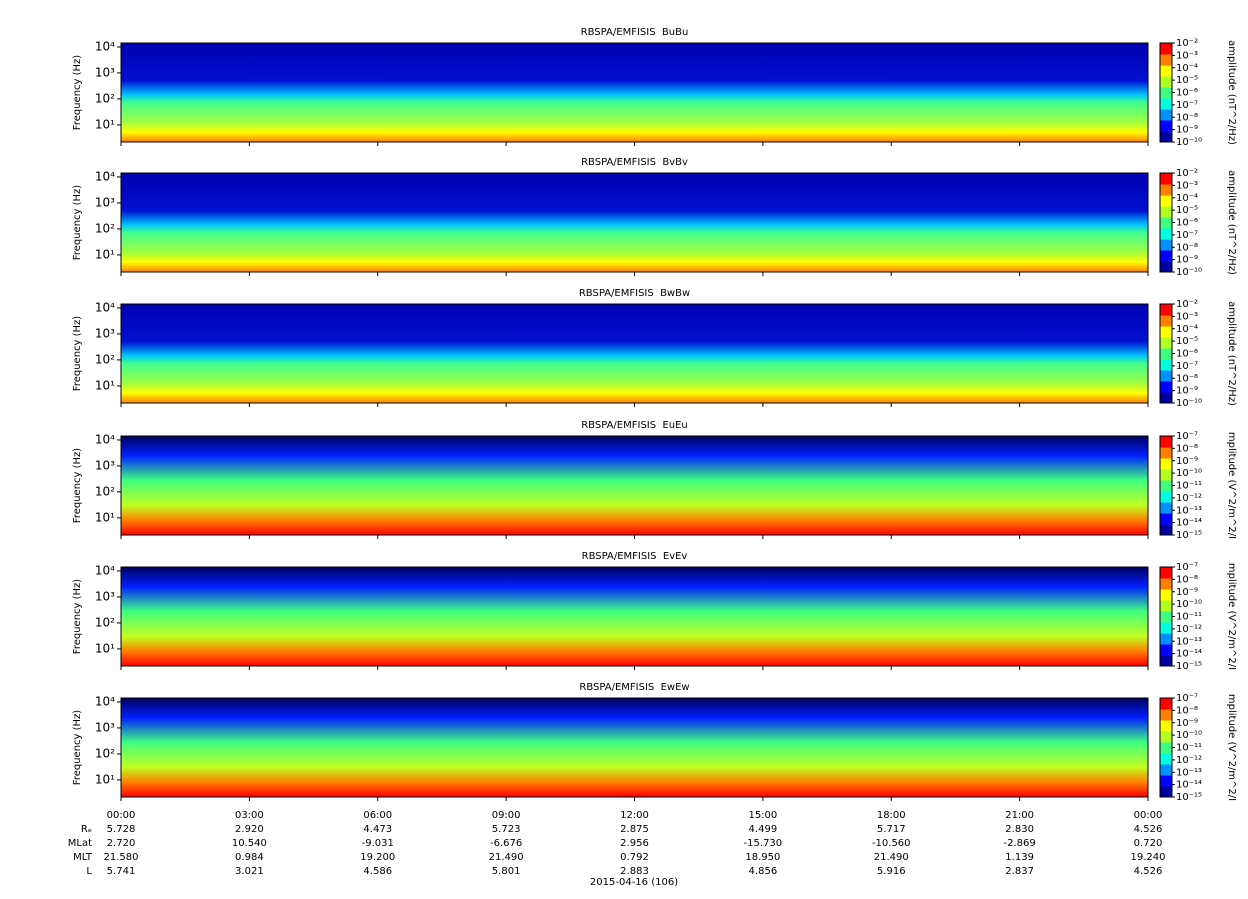  What do you see at coordinates (121, 871) in the screenshot?
I see `ephemeris-value: 5.741` at bounding box center [121, 871].